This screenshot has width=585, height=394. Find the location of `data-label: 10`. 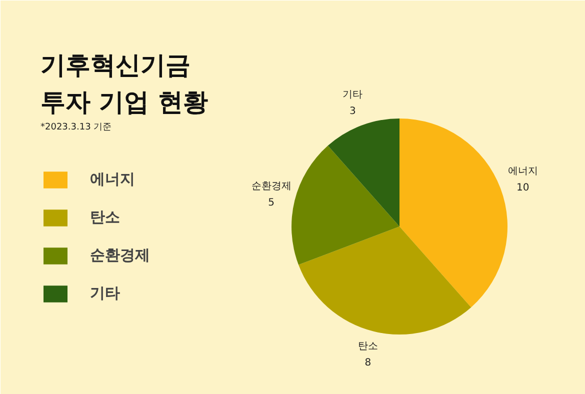

data-label: 10 is located at coordinates (523, 188).